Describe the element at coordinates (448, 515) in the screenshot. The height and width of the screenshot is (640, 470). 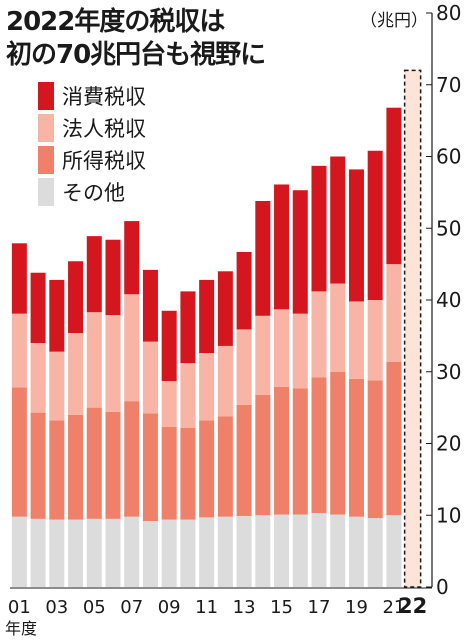
I see `y-tick-label: 10` at that location.